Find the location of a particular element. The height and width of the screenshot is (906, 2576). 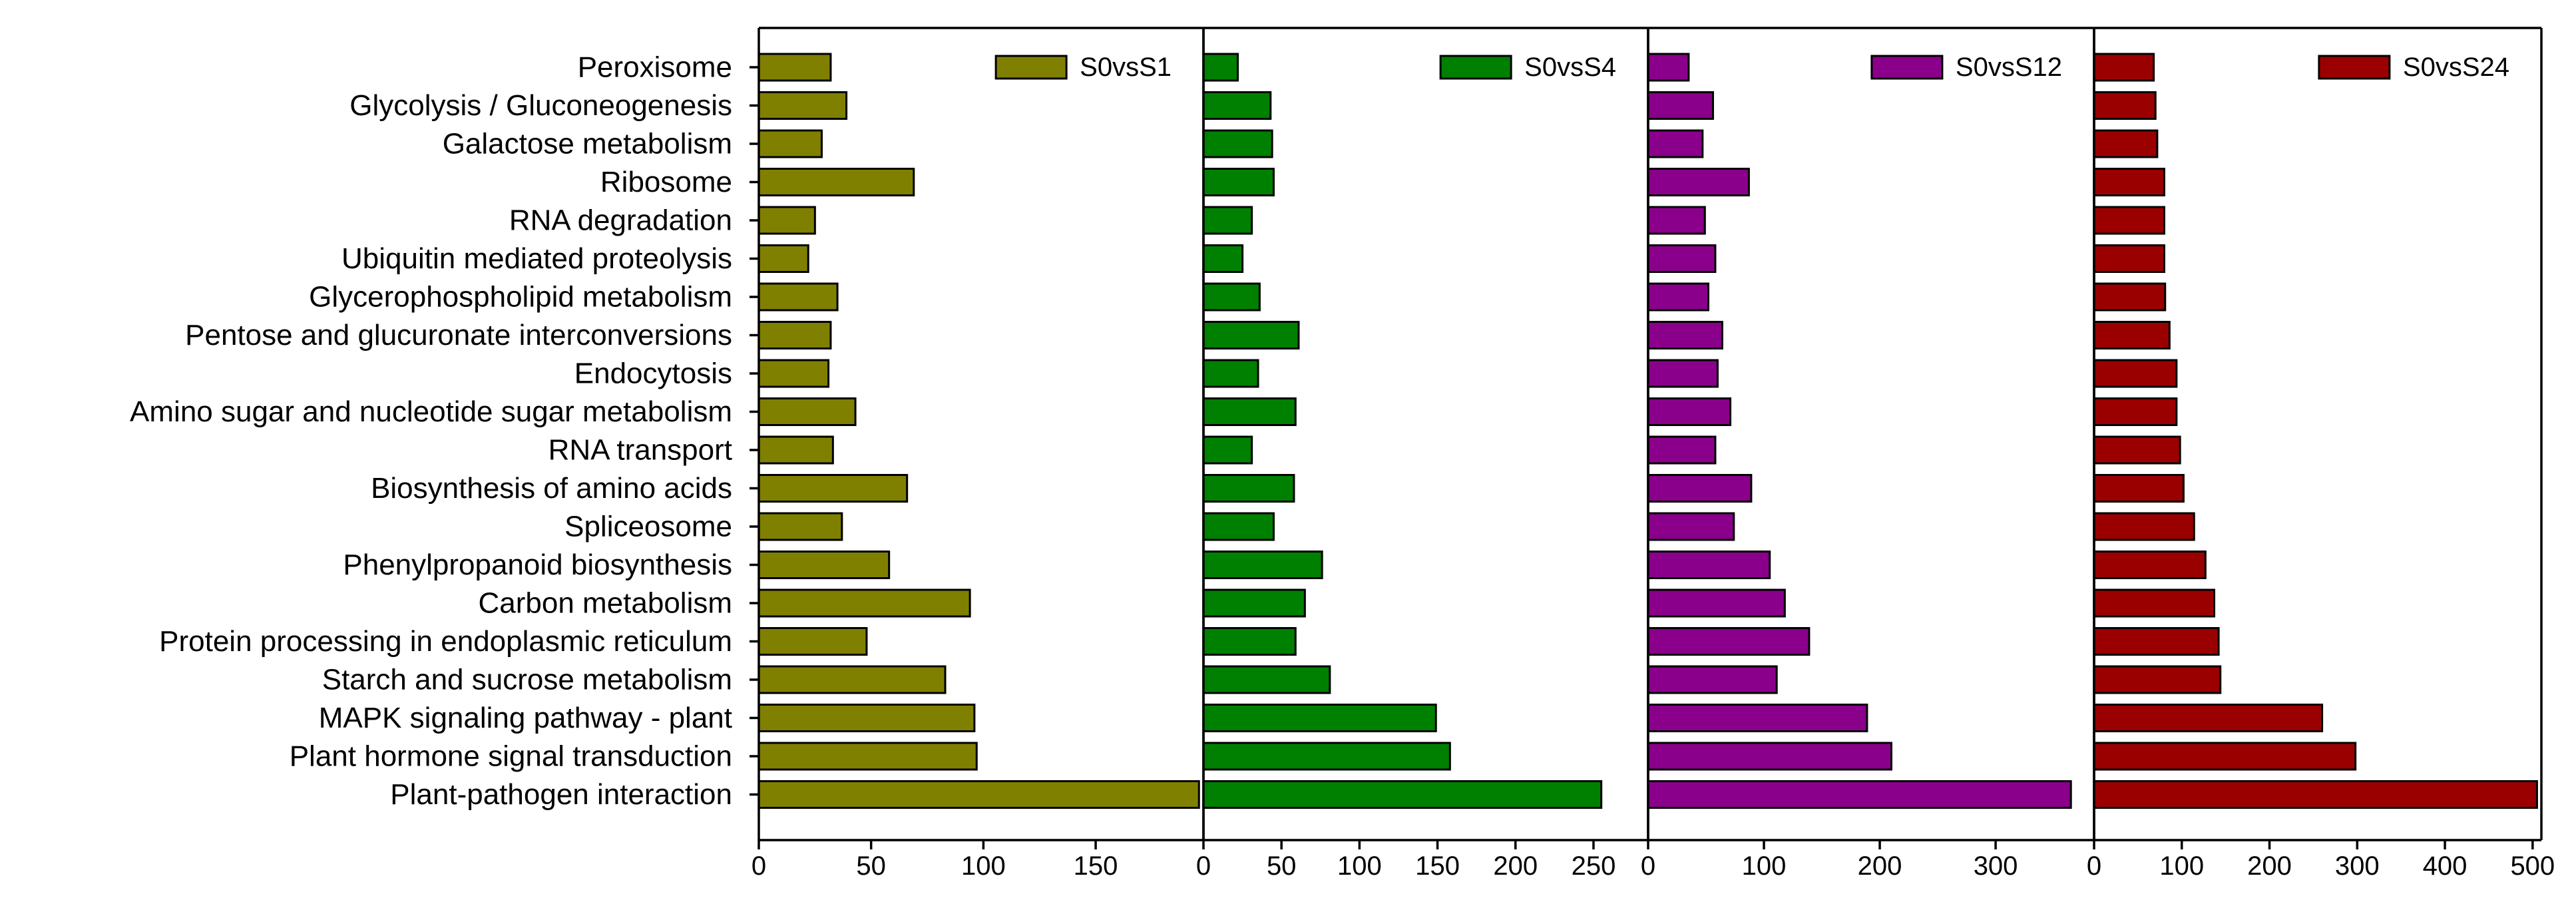

category-label: MAPK signaling pathway - plant is located at coordinates (525, 718).